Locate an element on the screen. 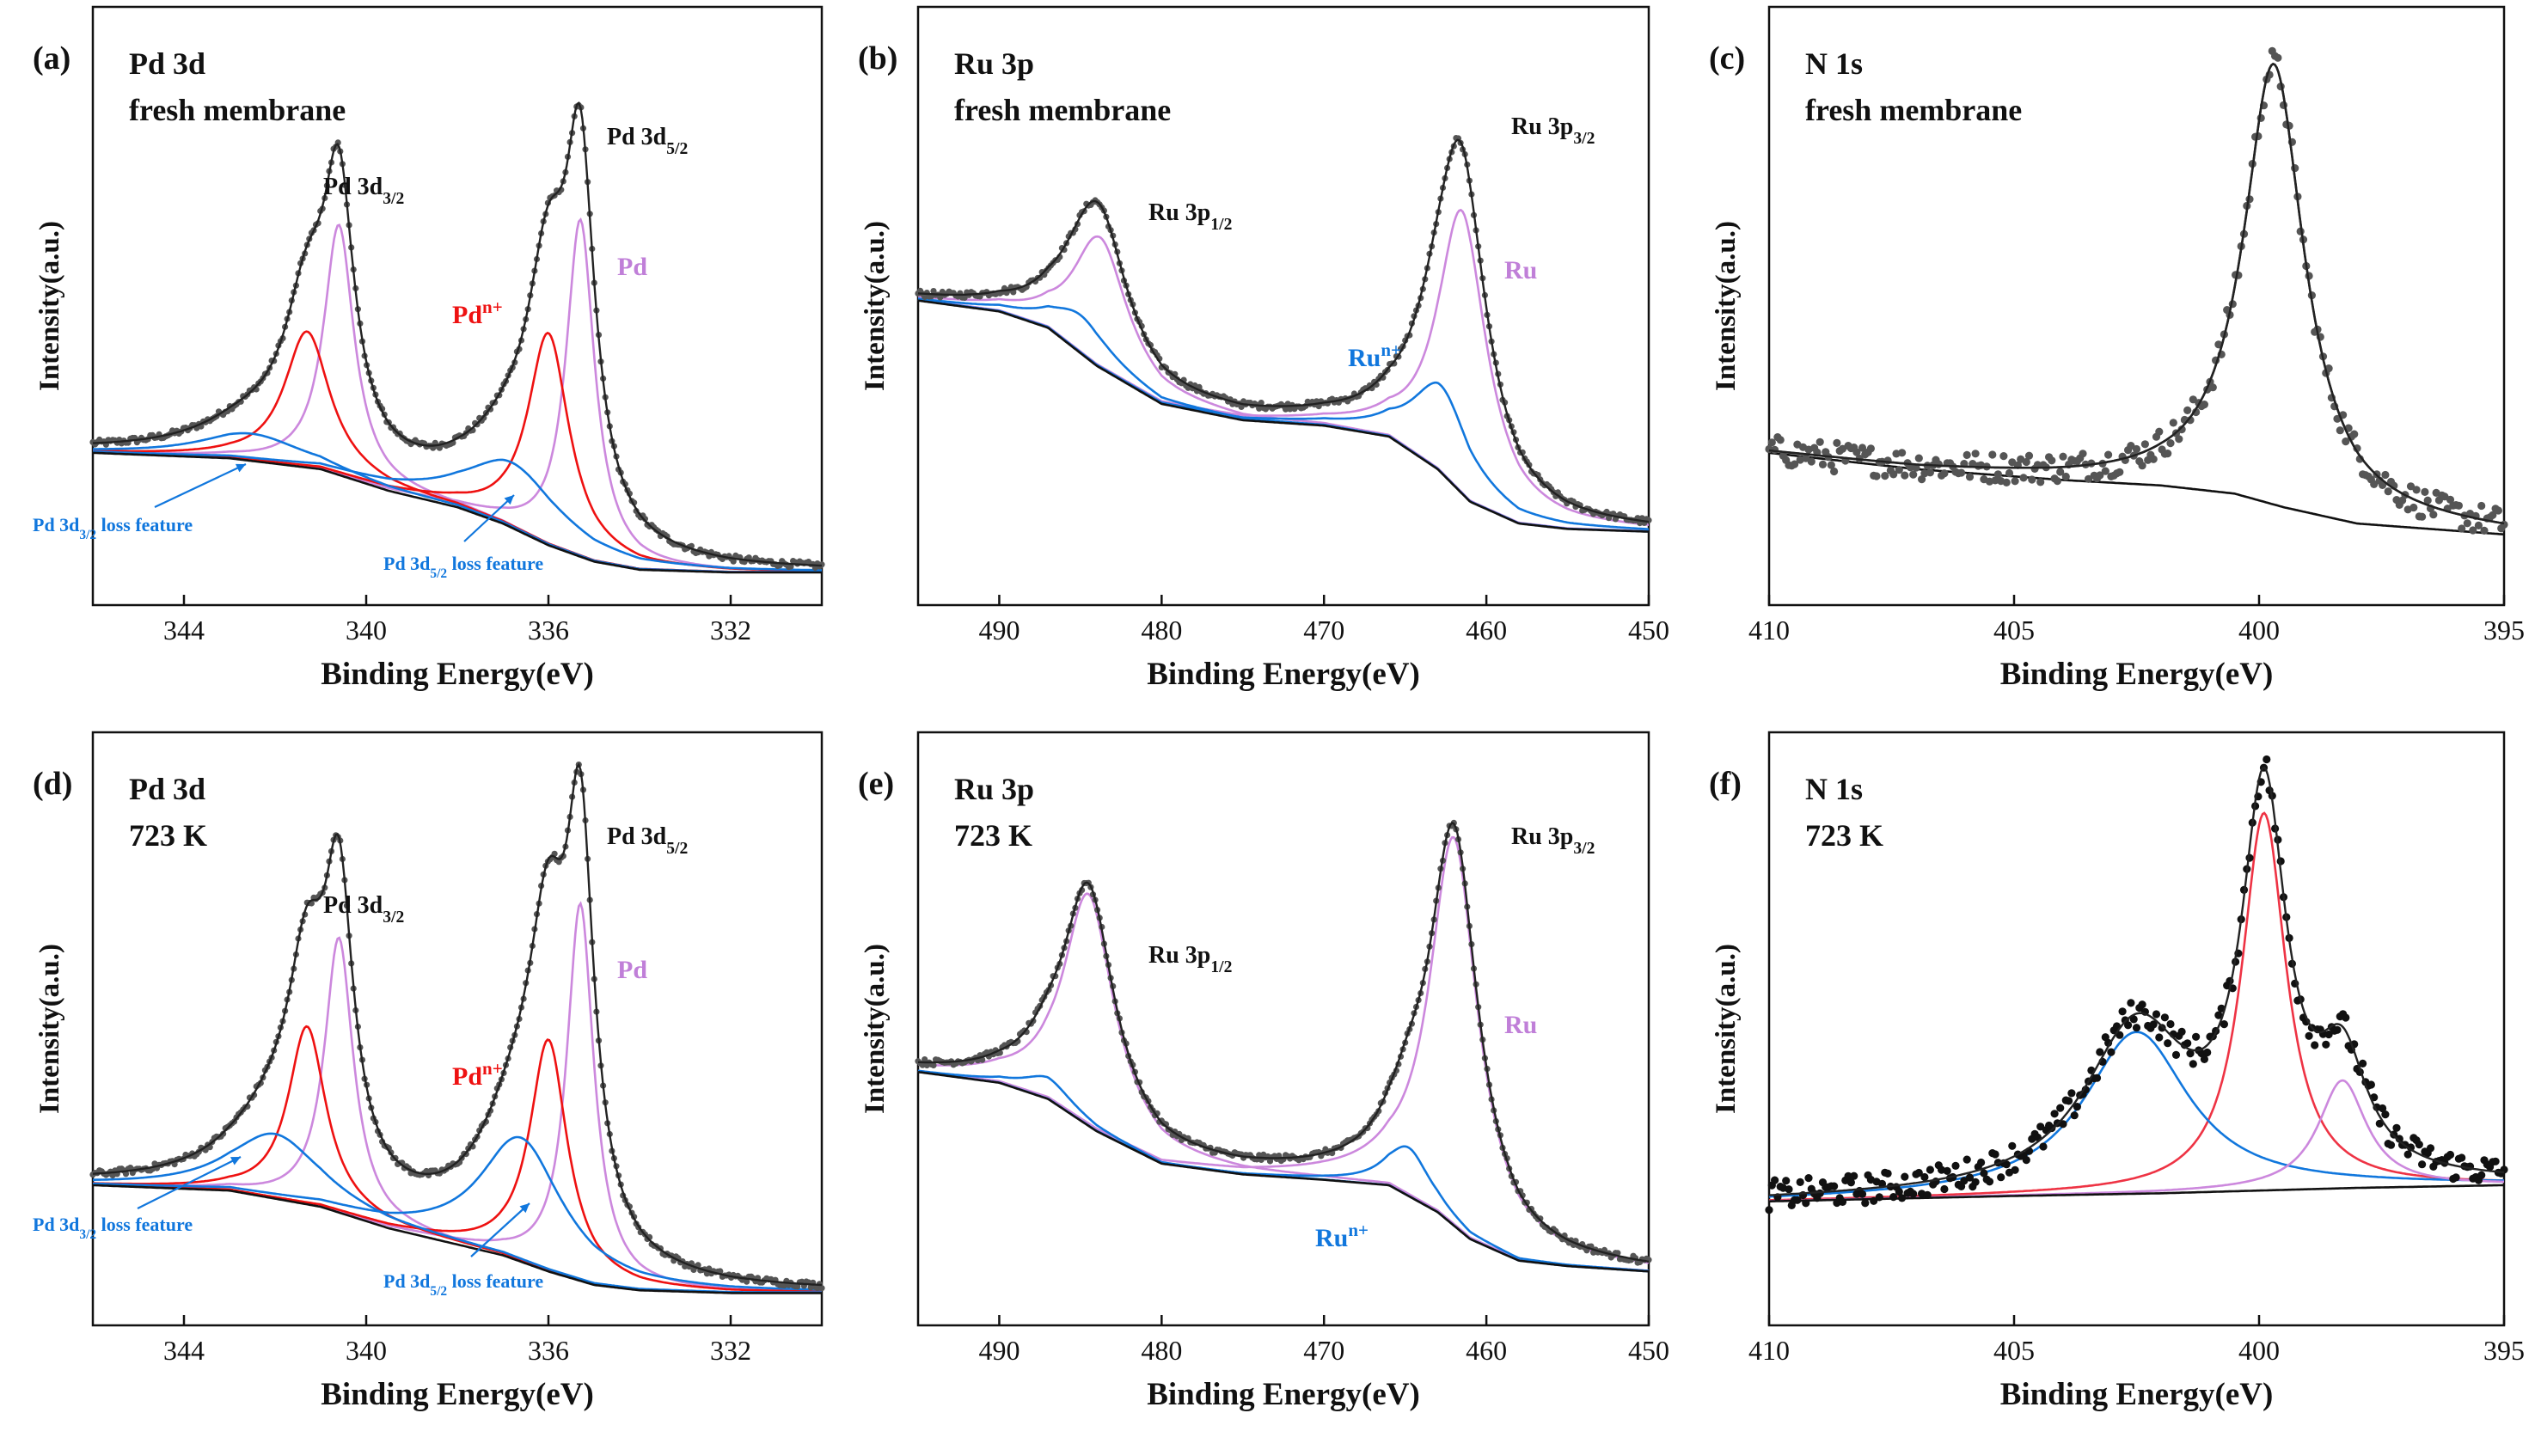  peak-label-right-main: Pd 3d is located at coordinates (637, 137).